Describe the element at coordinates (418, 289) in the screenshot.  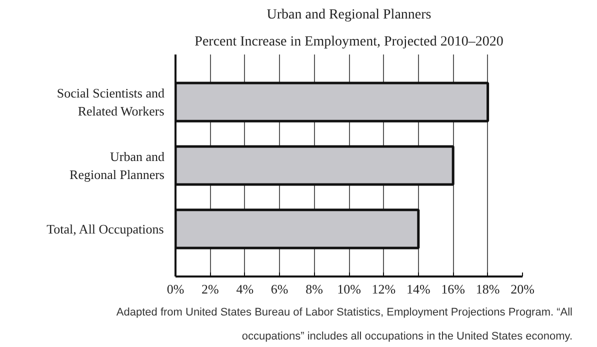
I see `x-tick-label: 14%` at that location.